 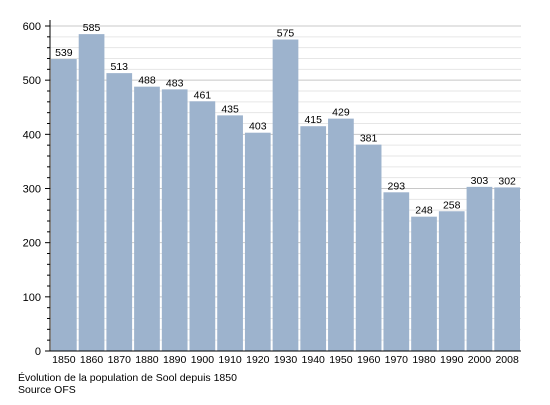 What do you see at coordinates (258, 127) in the screenshot?
I see `data-label: 403` at bounding box center [258, 127].